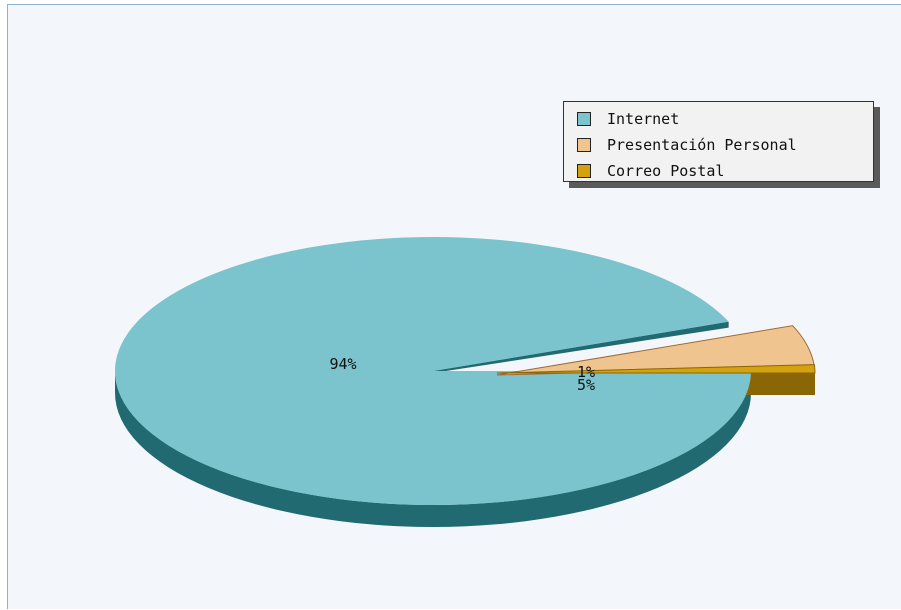  I want to click on data-label-1: 5%, so click(586, 385).